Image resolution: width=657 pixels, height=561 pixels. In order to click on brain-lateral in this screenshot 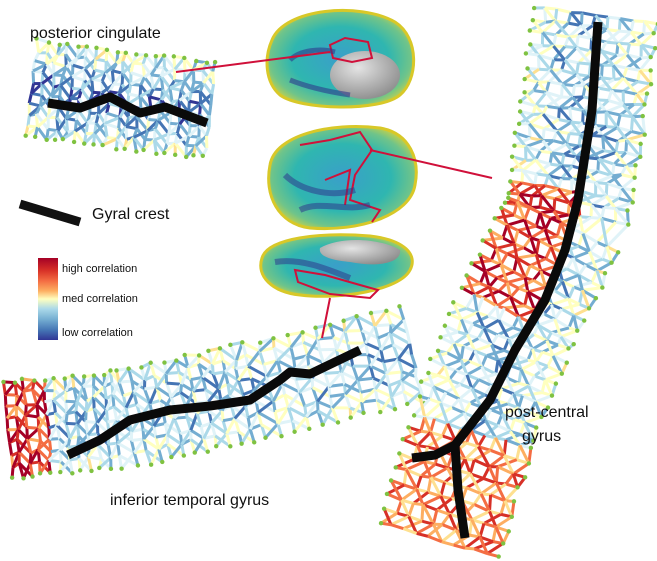, I will do `click(342, 178)`.